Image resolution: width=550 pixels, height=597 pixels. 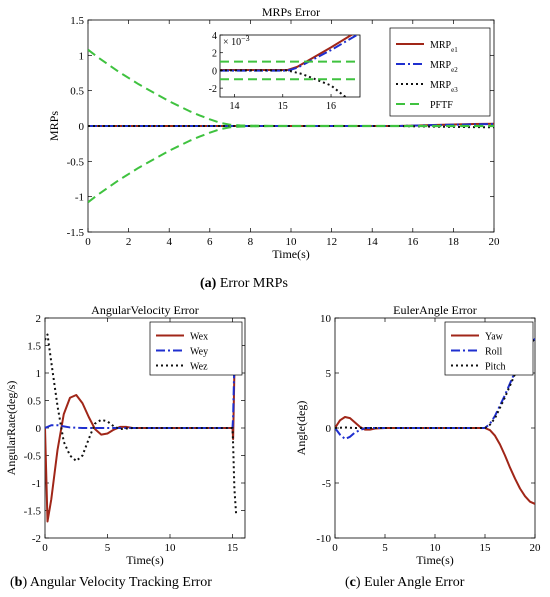 What do you see at coordinates (301, 428) in the screenshot?
I see `y-axis-label-c: Angle(deg)` at bounding box center [301, 428].